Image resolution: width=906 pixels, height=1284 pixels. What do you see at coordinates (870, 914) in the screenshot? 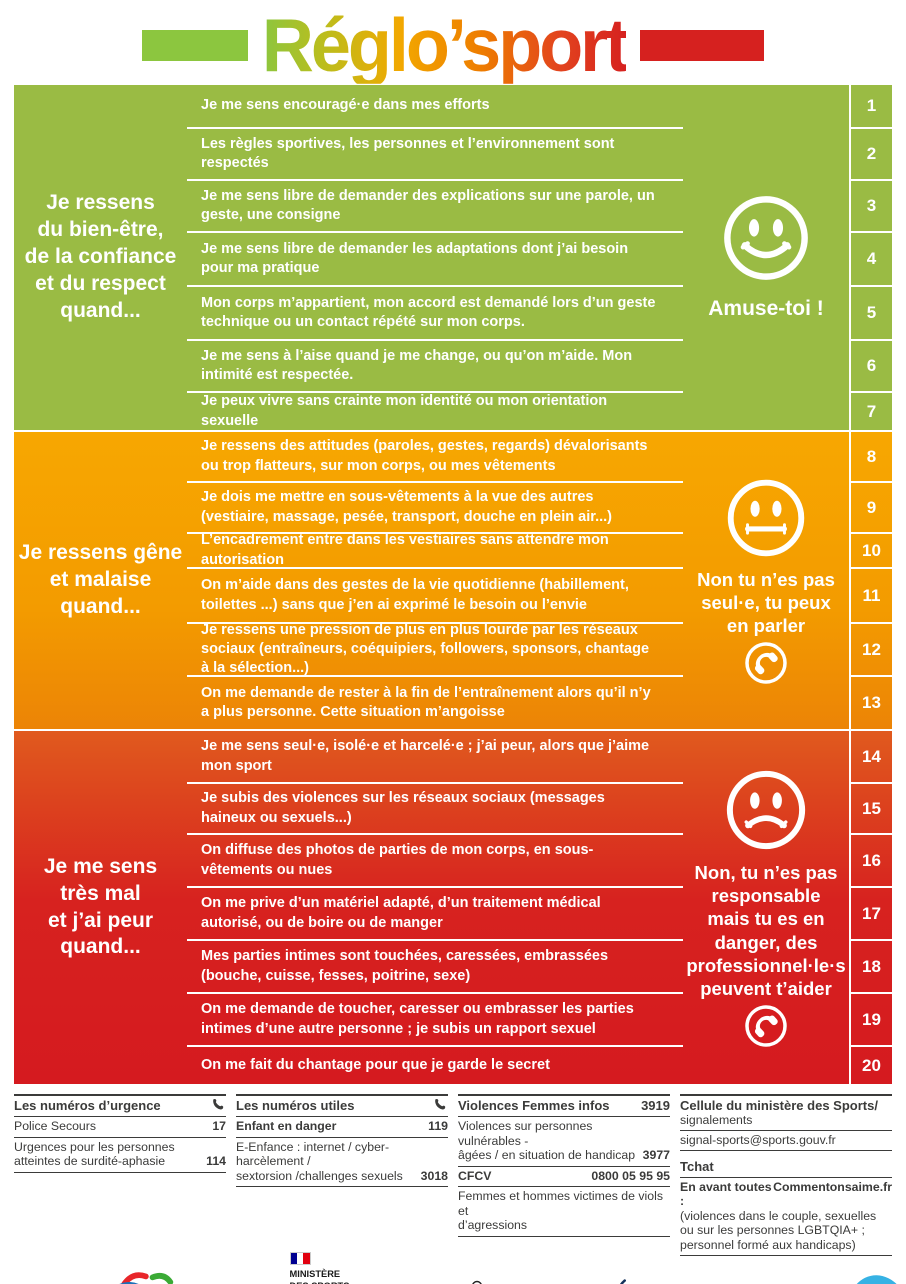
I see `statement-number: 17` at bounding box center [870, 914].